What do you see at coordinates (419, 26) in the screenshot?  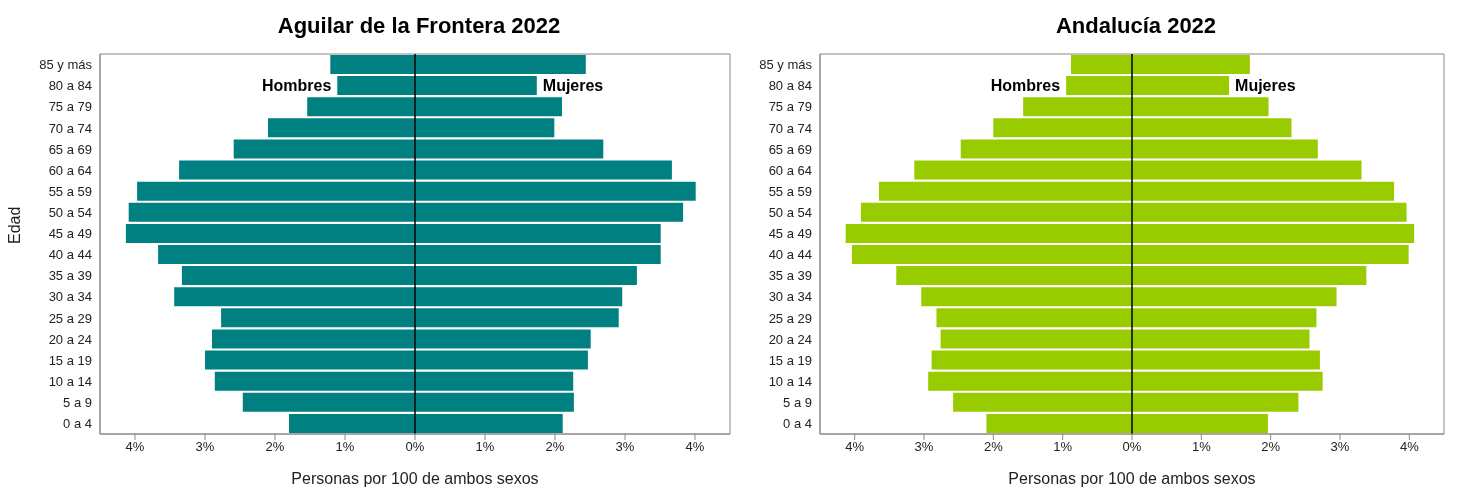 I see `chart-title: Aguilar de la Frontera 2022` at bounding box center [419, 26].